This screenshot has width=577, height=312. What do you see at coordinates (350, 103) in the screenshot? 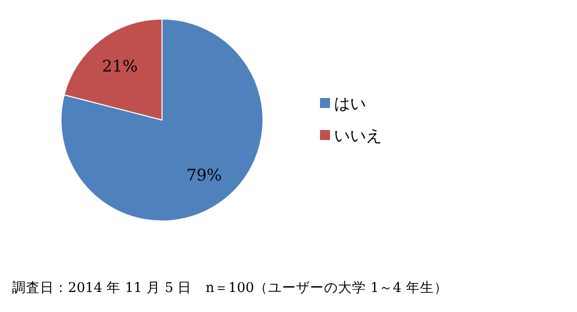
I see `legend-label: はい` at bounding box center [350, 103].